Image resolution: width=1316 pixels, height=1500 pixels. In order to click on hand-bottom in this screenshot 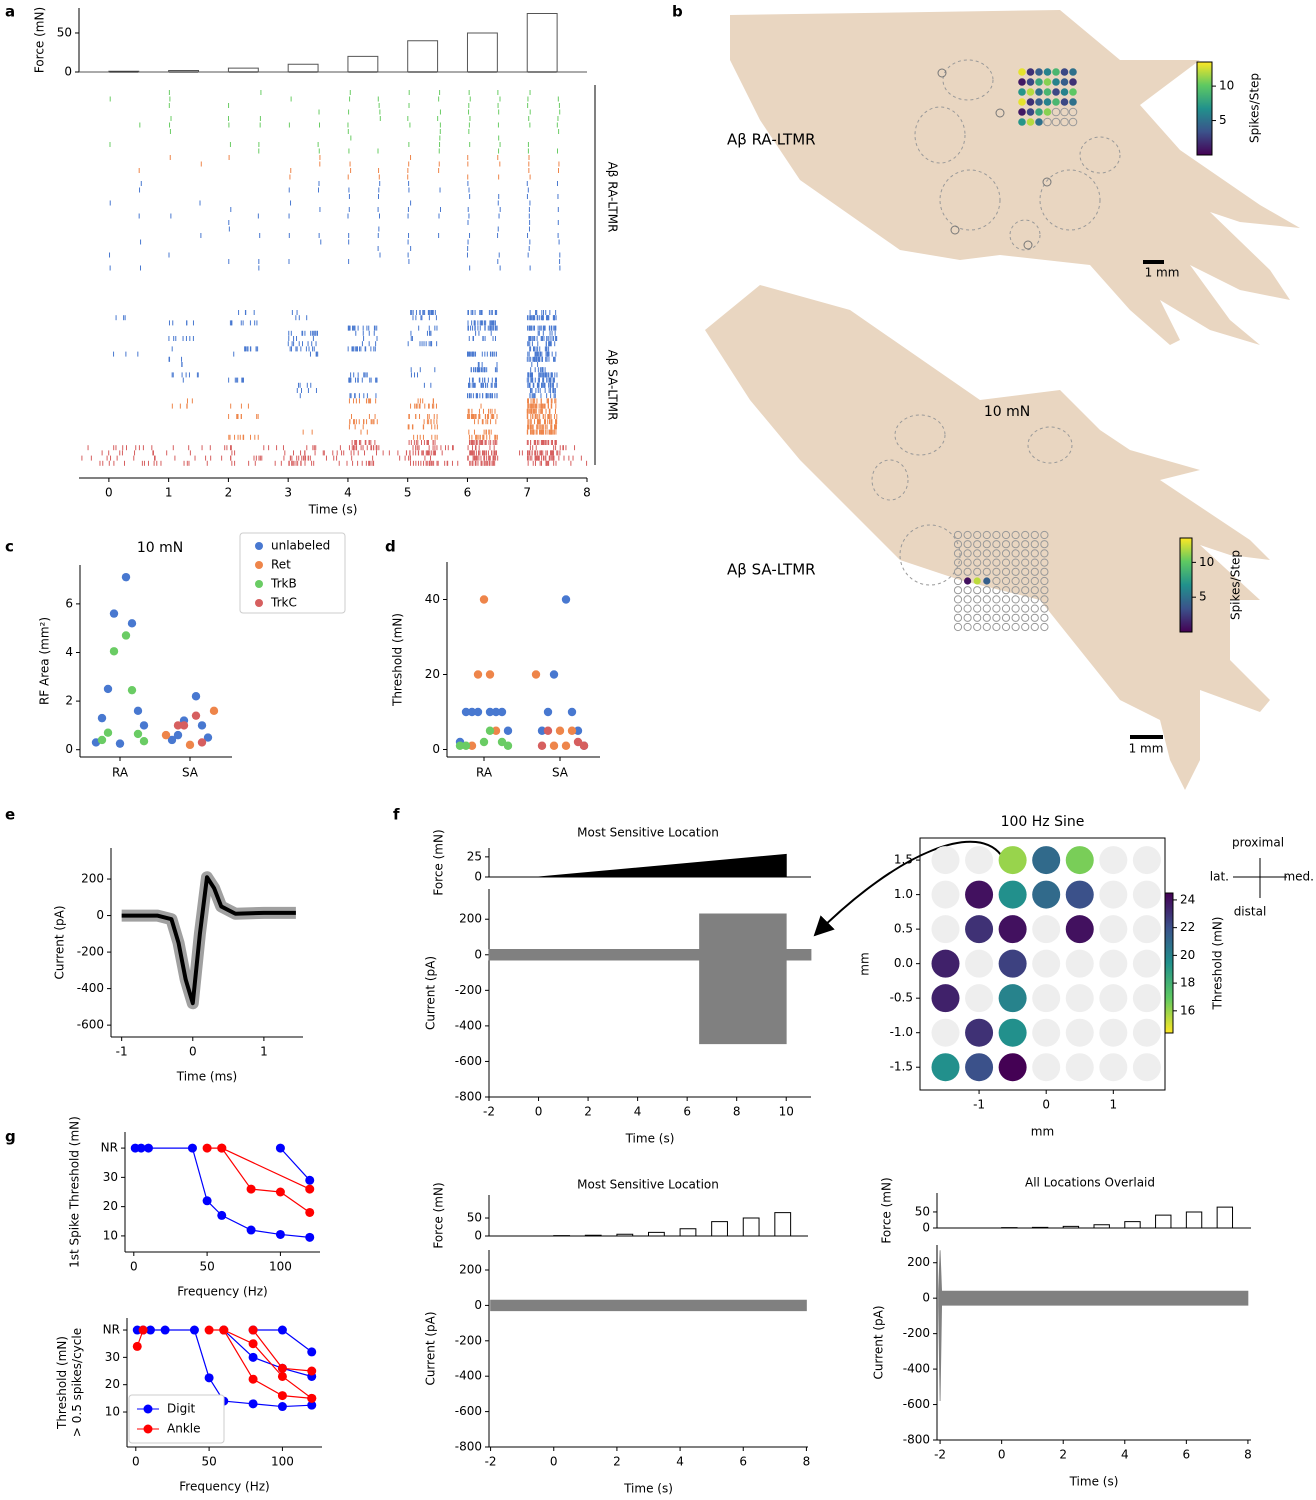, I will do `click(987, 537)`.